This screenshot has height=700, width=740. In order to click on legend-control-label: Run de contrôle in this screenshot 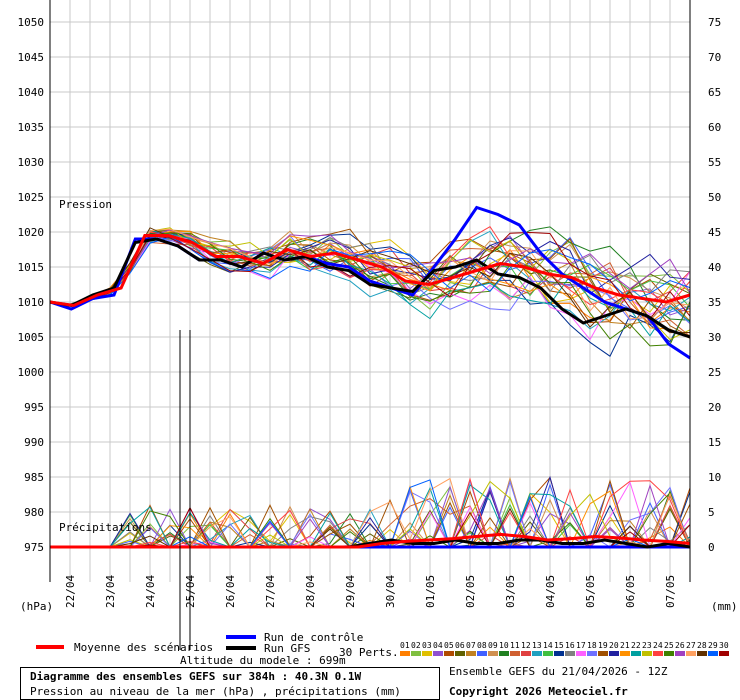, I will do `click(313, 637)`.